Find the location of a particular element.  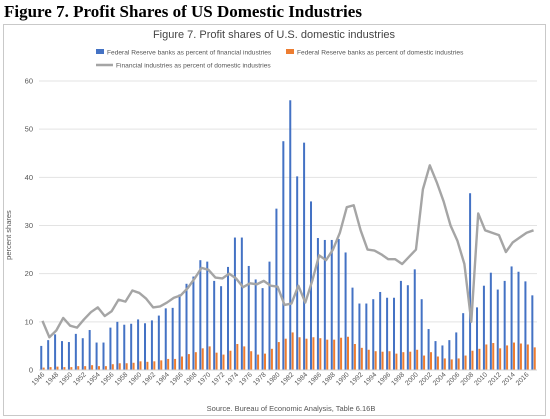

legend-swatch-fed-dom is located at coordinates (290, 51).